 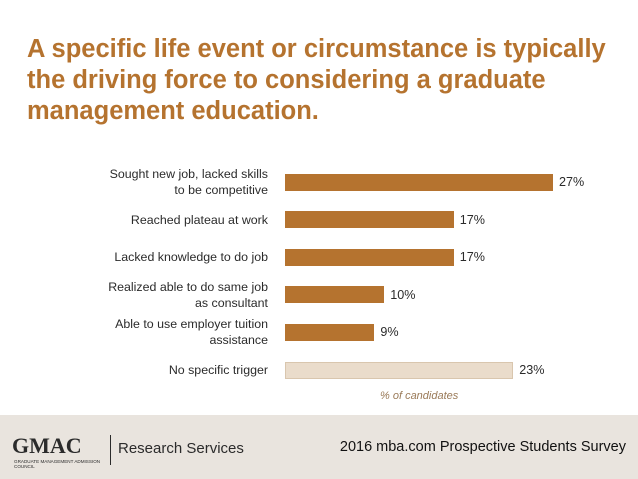 What do you see at coordinates (191, 324) in the screenshot?
I see `category-label-line: Able to use employer tuition` at bounding box center [191, 324].